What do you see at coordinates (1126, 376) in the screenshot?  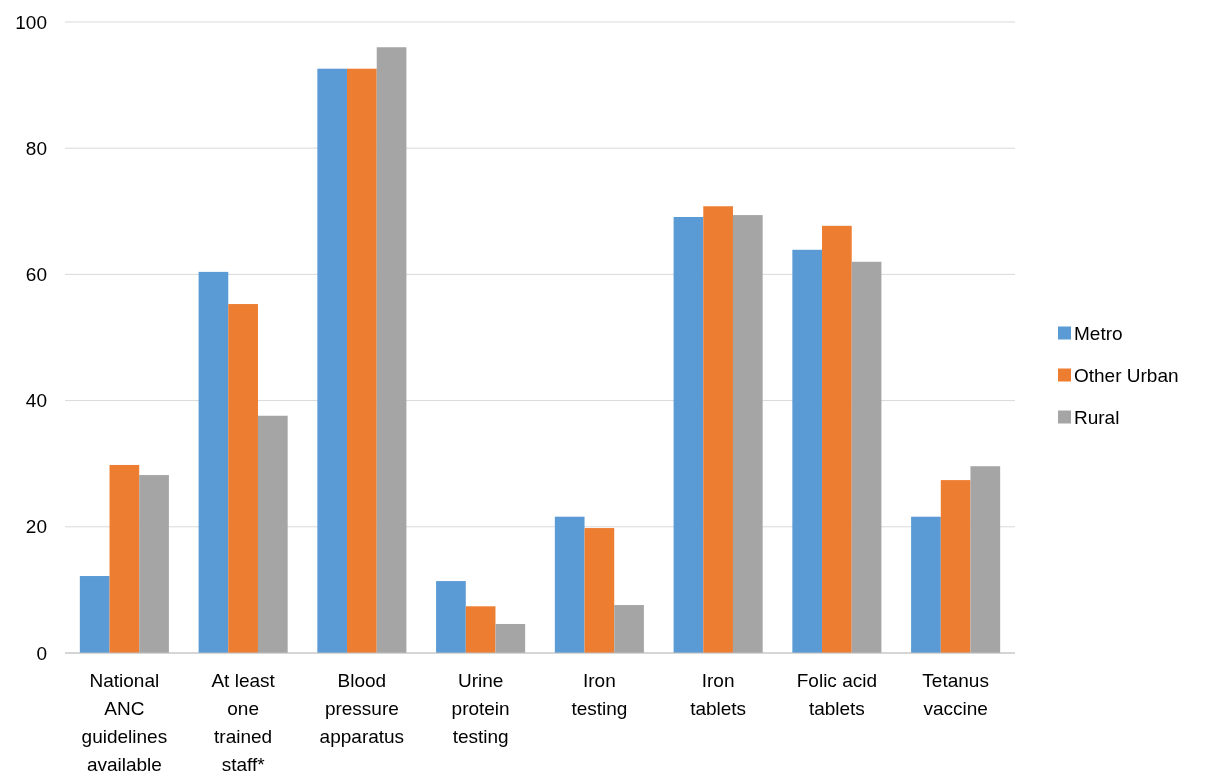 I see `legend-label: Other Urban` at bounding box center [1126, 376].